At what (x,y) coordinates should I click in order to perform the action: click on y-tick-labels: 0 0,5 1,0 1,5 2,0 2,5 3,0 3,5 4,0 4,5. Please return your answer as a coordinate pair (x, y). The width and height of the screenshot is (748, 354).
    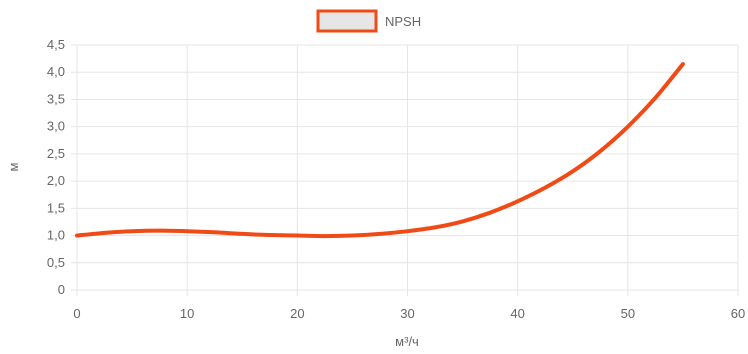
    Looking at the image, I should click on (56, 167).